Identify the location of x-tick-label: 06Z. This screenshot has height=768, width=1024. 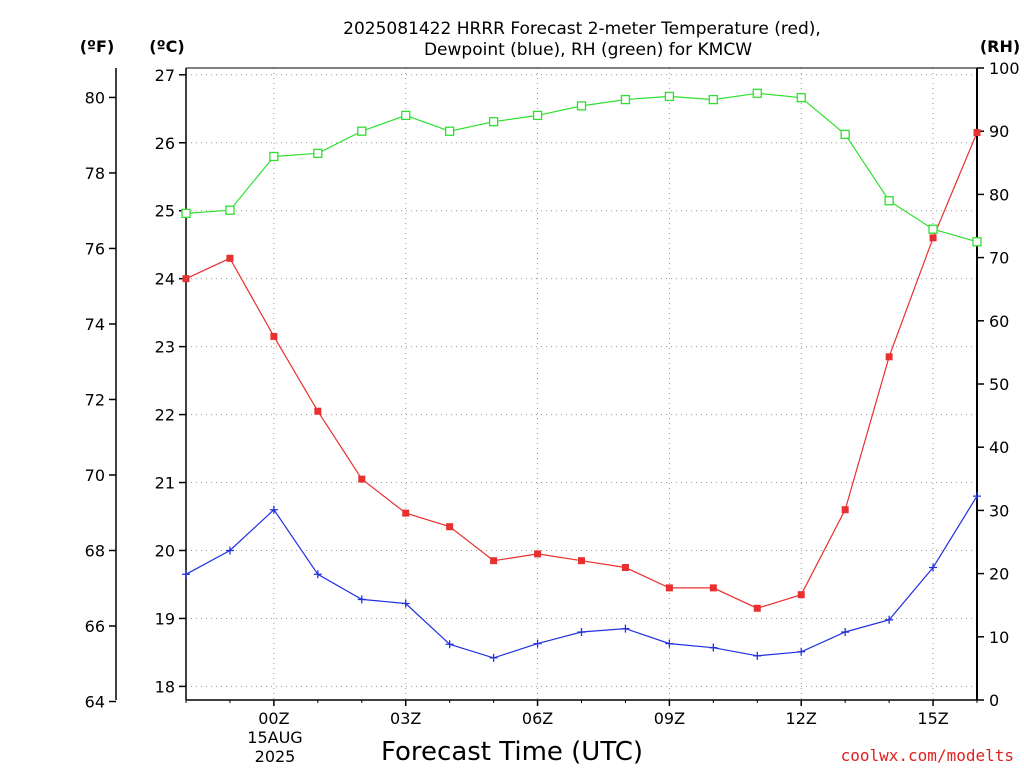
(537, 718).